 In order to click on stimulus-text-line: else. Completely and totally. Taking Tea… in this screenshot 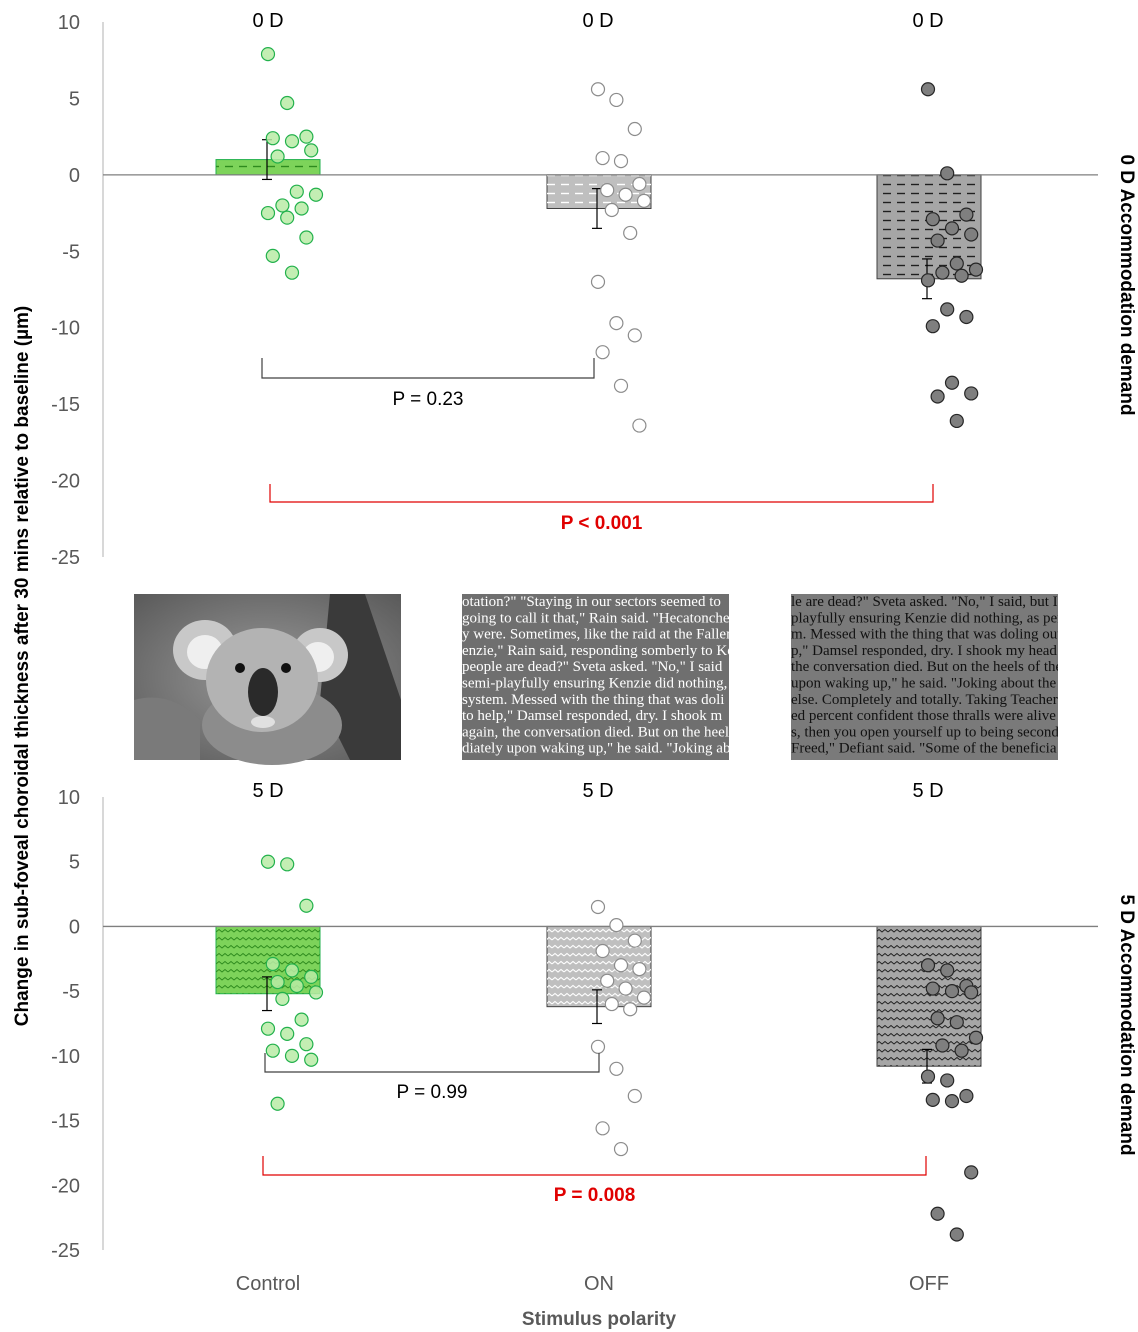, I will do `click(928, 700)`.